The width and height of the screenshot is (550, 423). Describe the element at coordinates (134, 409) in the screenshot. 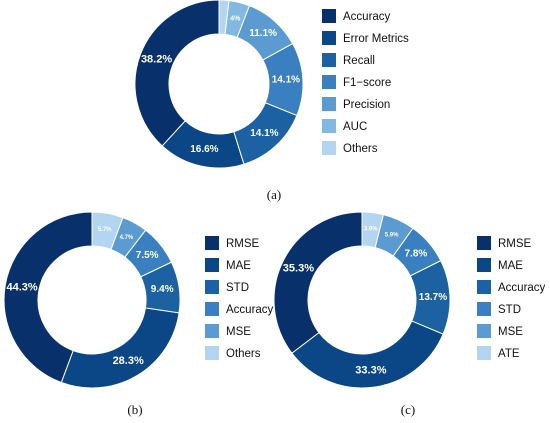

I see `caption-b: (b)` at that location.